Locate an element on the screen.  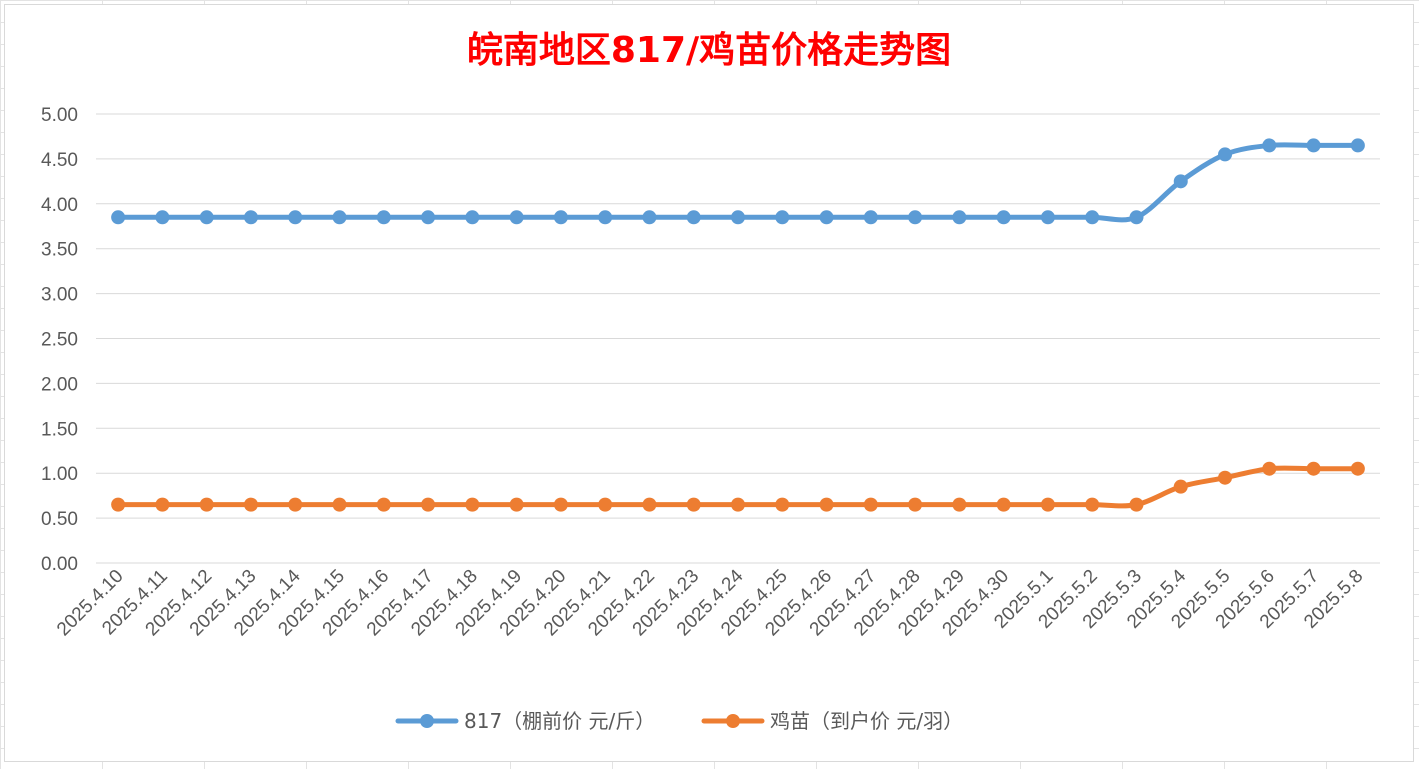
legend-item: 817（棚前价 元/斤） is located at coordinates (525, 721).